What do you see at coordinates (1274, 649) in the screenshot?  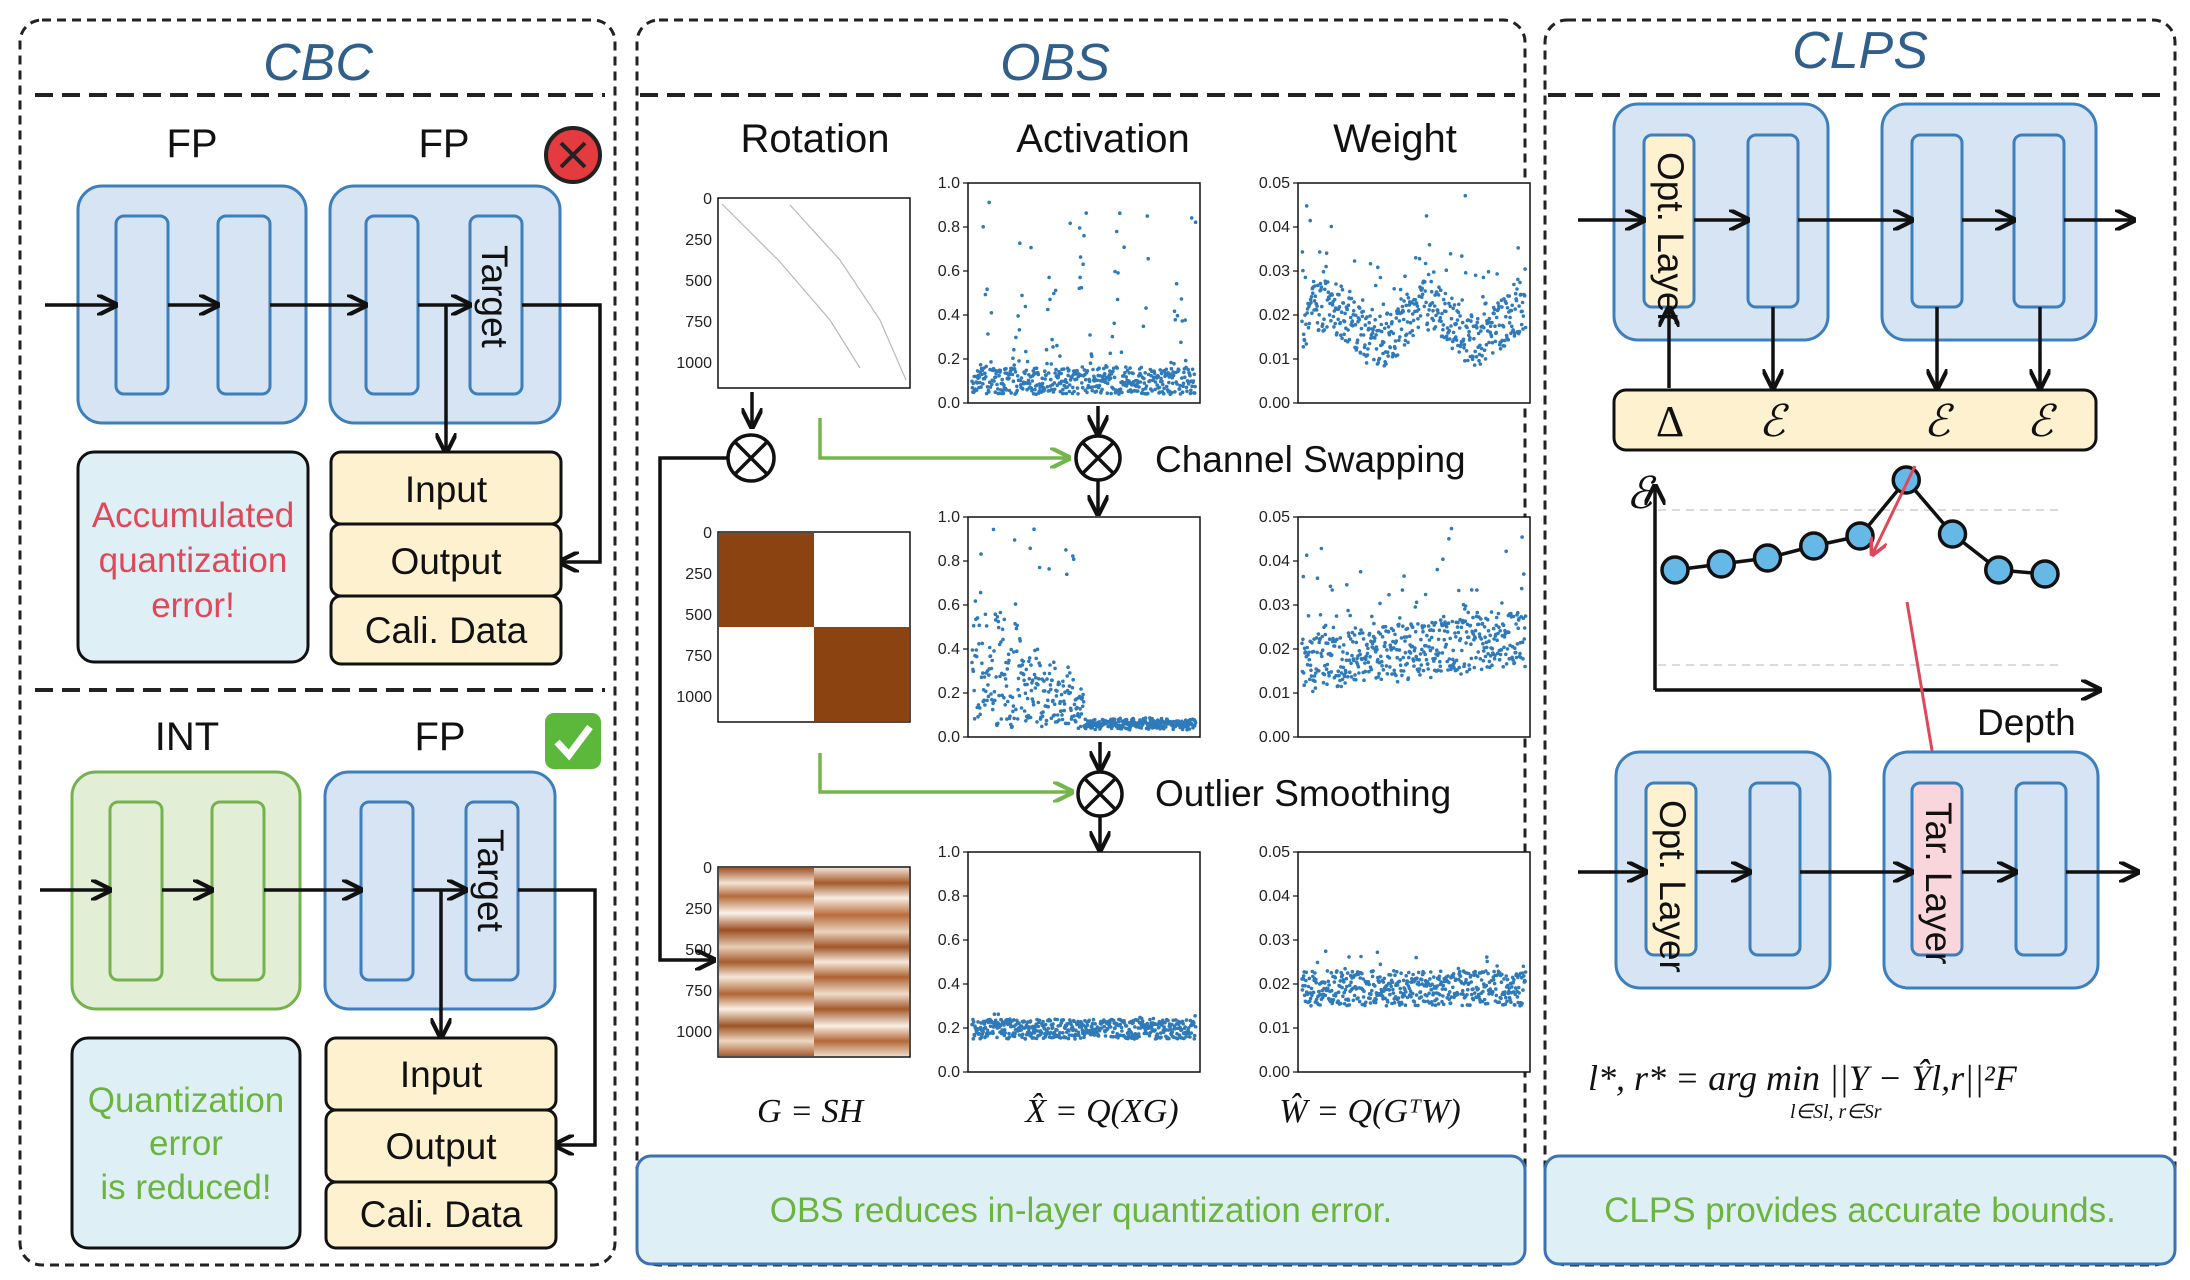 I see `scatter-tick-label: 0.02` at bounding box center [1274, 649].